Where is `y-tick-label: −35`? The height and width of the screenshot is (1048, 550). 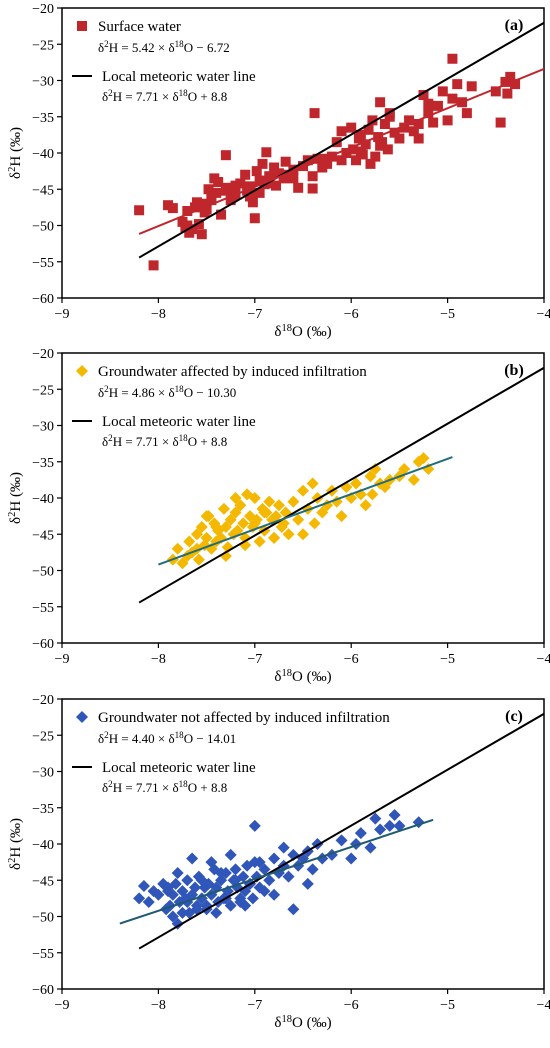
y-tick-label: −35 is located at coordinates (43, 118).